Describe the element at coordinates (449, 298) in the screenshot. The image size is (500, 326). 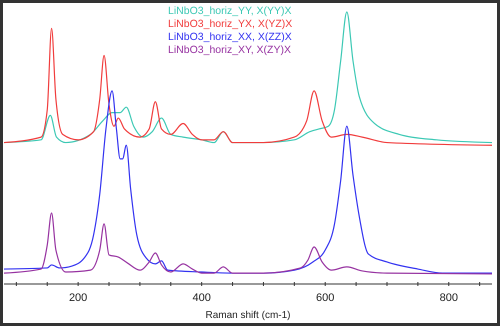
I see `x-tick-label: 800` at that location.